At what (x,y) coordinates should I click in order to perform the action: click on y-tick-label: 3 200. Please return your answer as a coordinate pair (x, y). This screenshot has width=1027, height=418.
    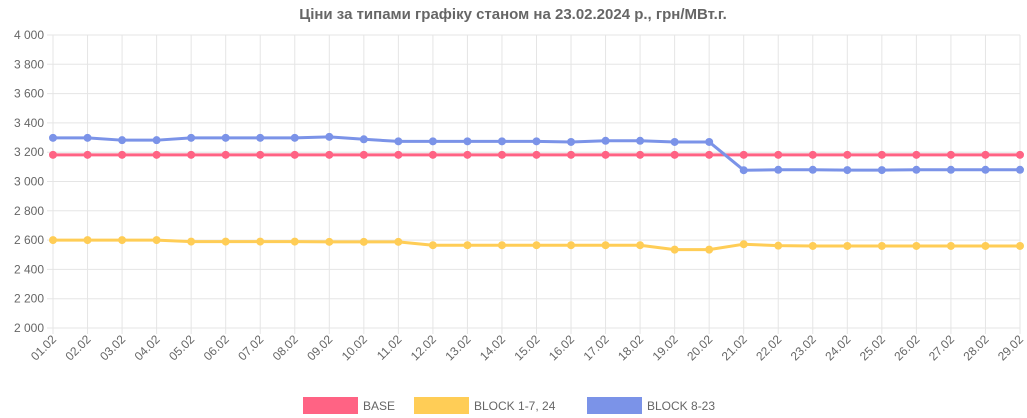
    Looking at the image, I should click on (29, 152).